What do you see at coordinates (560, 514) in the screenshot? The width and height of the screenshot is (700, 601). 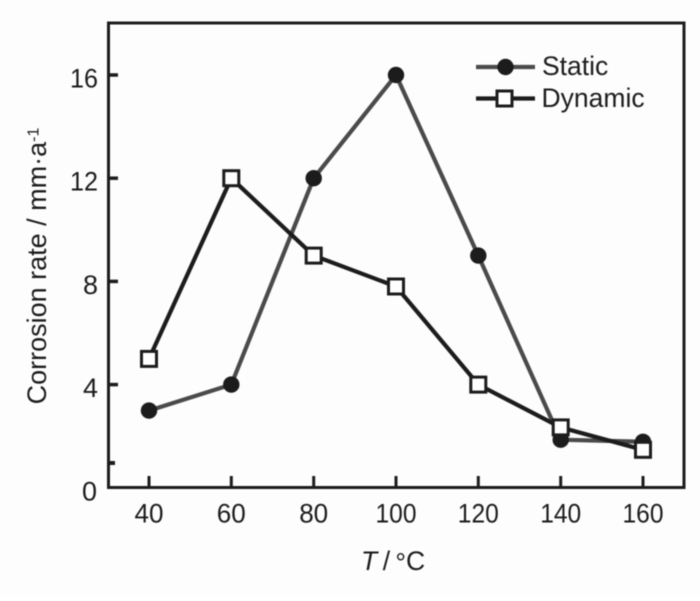 I see `svg-text: 140` at bounding box center [560, 514].